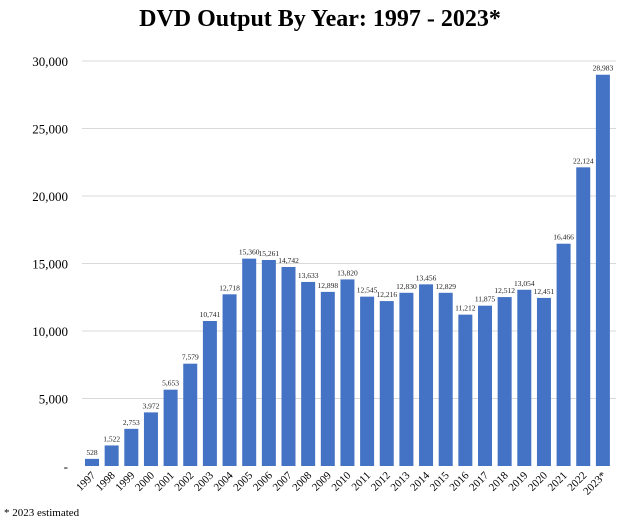 Image resolution: width=640 pixels, height=524 pixels. Describe the element at coordinates (465, 308) in the screenshot. I see `data-label: 11,212` at that location.